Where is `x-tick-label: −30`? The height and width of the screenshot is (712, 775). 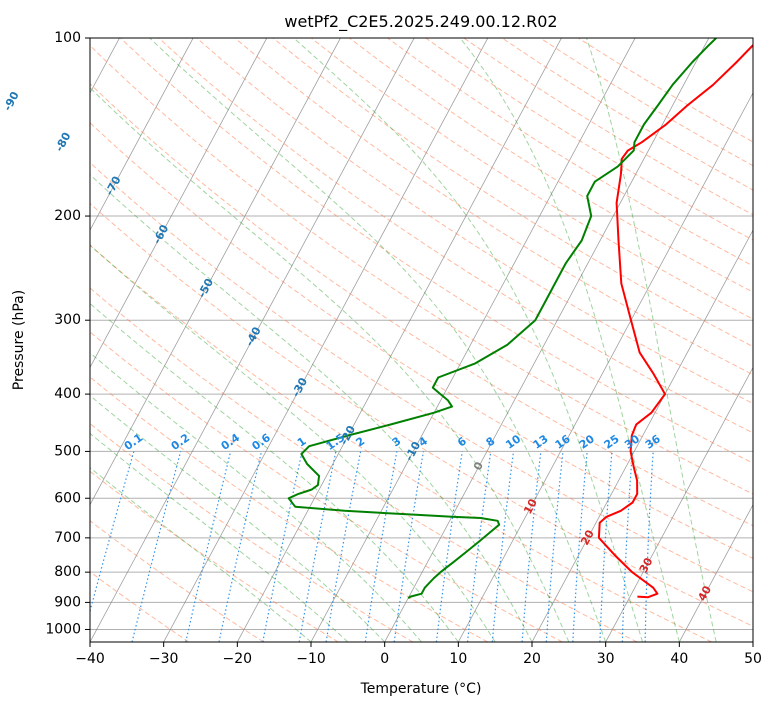
x-tick-label: −30 is located at coordinates (164, 659).